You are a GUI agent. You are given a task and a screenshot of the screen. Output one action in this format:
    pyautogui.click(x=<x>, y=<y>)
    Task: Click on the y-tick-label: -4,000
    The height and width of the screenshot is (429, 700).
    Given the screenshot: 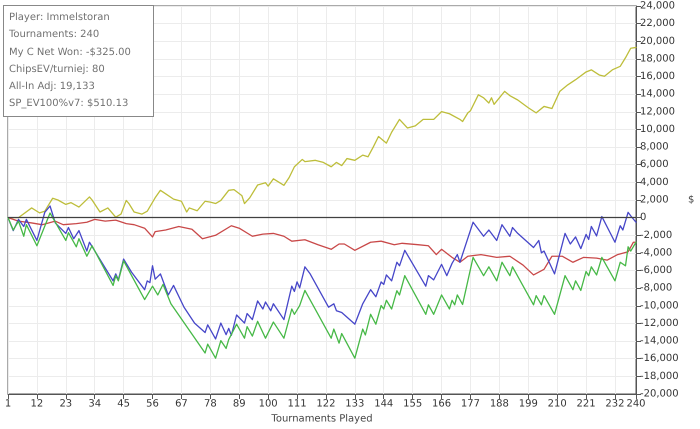 What is the action you would take?
    pyautogui.click(x=656, y=252)
    